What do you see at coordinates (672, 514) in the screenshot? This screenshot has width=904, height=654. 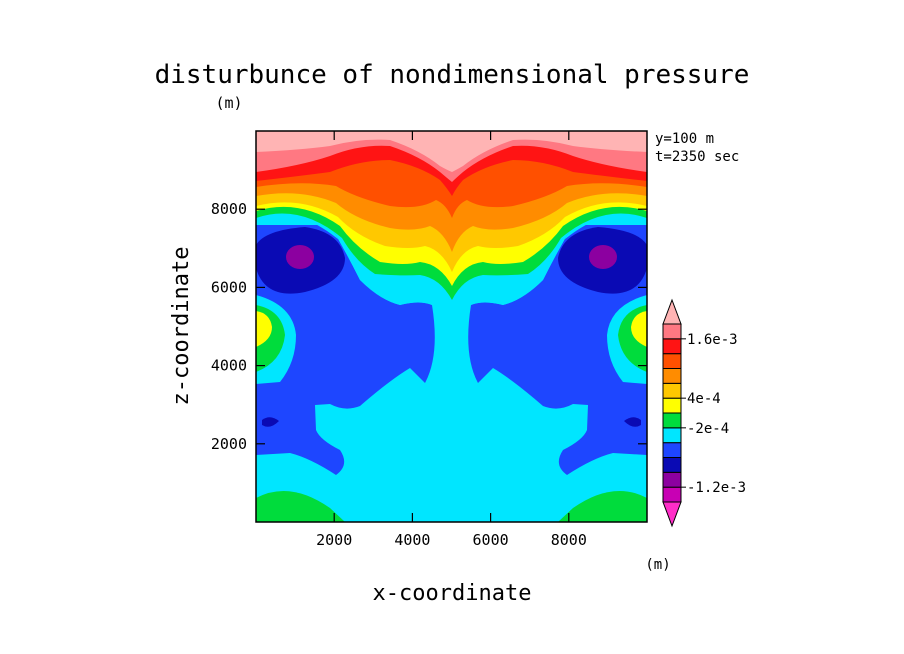 I see `colorbar-arrow-bottom` at bounding box center [672, 514].